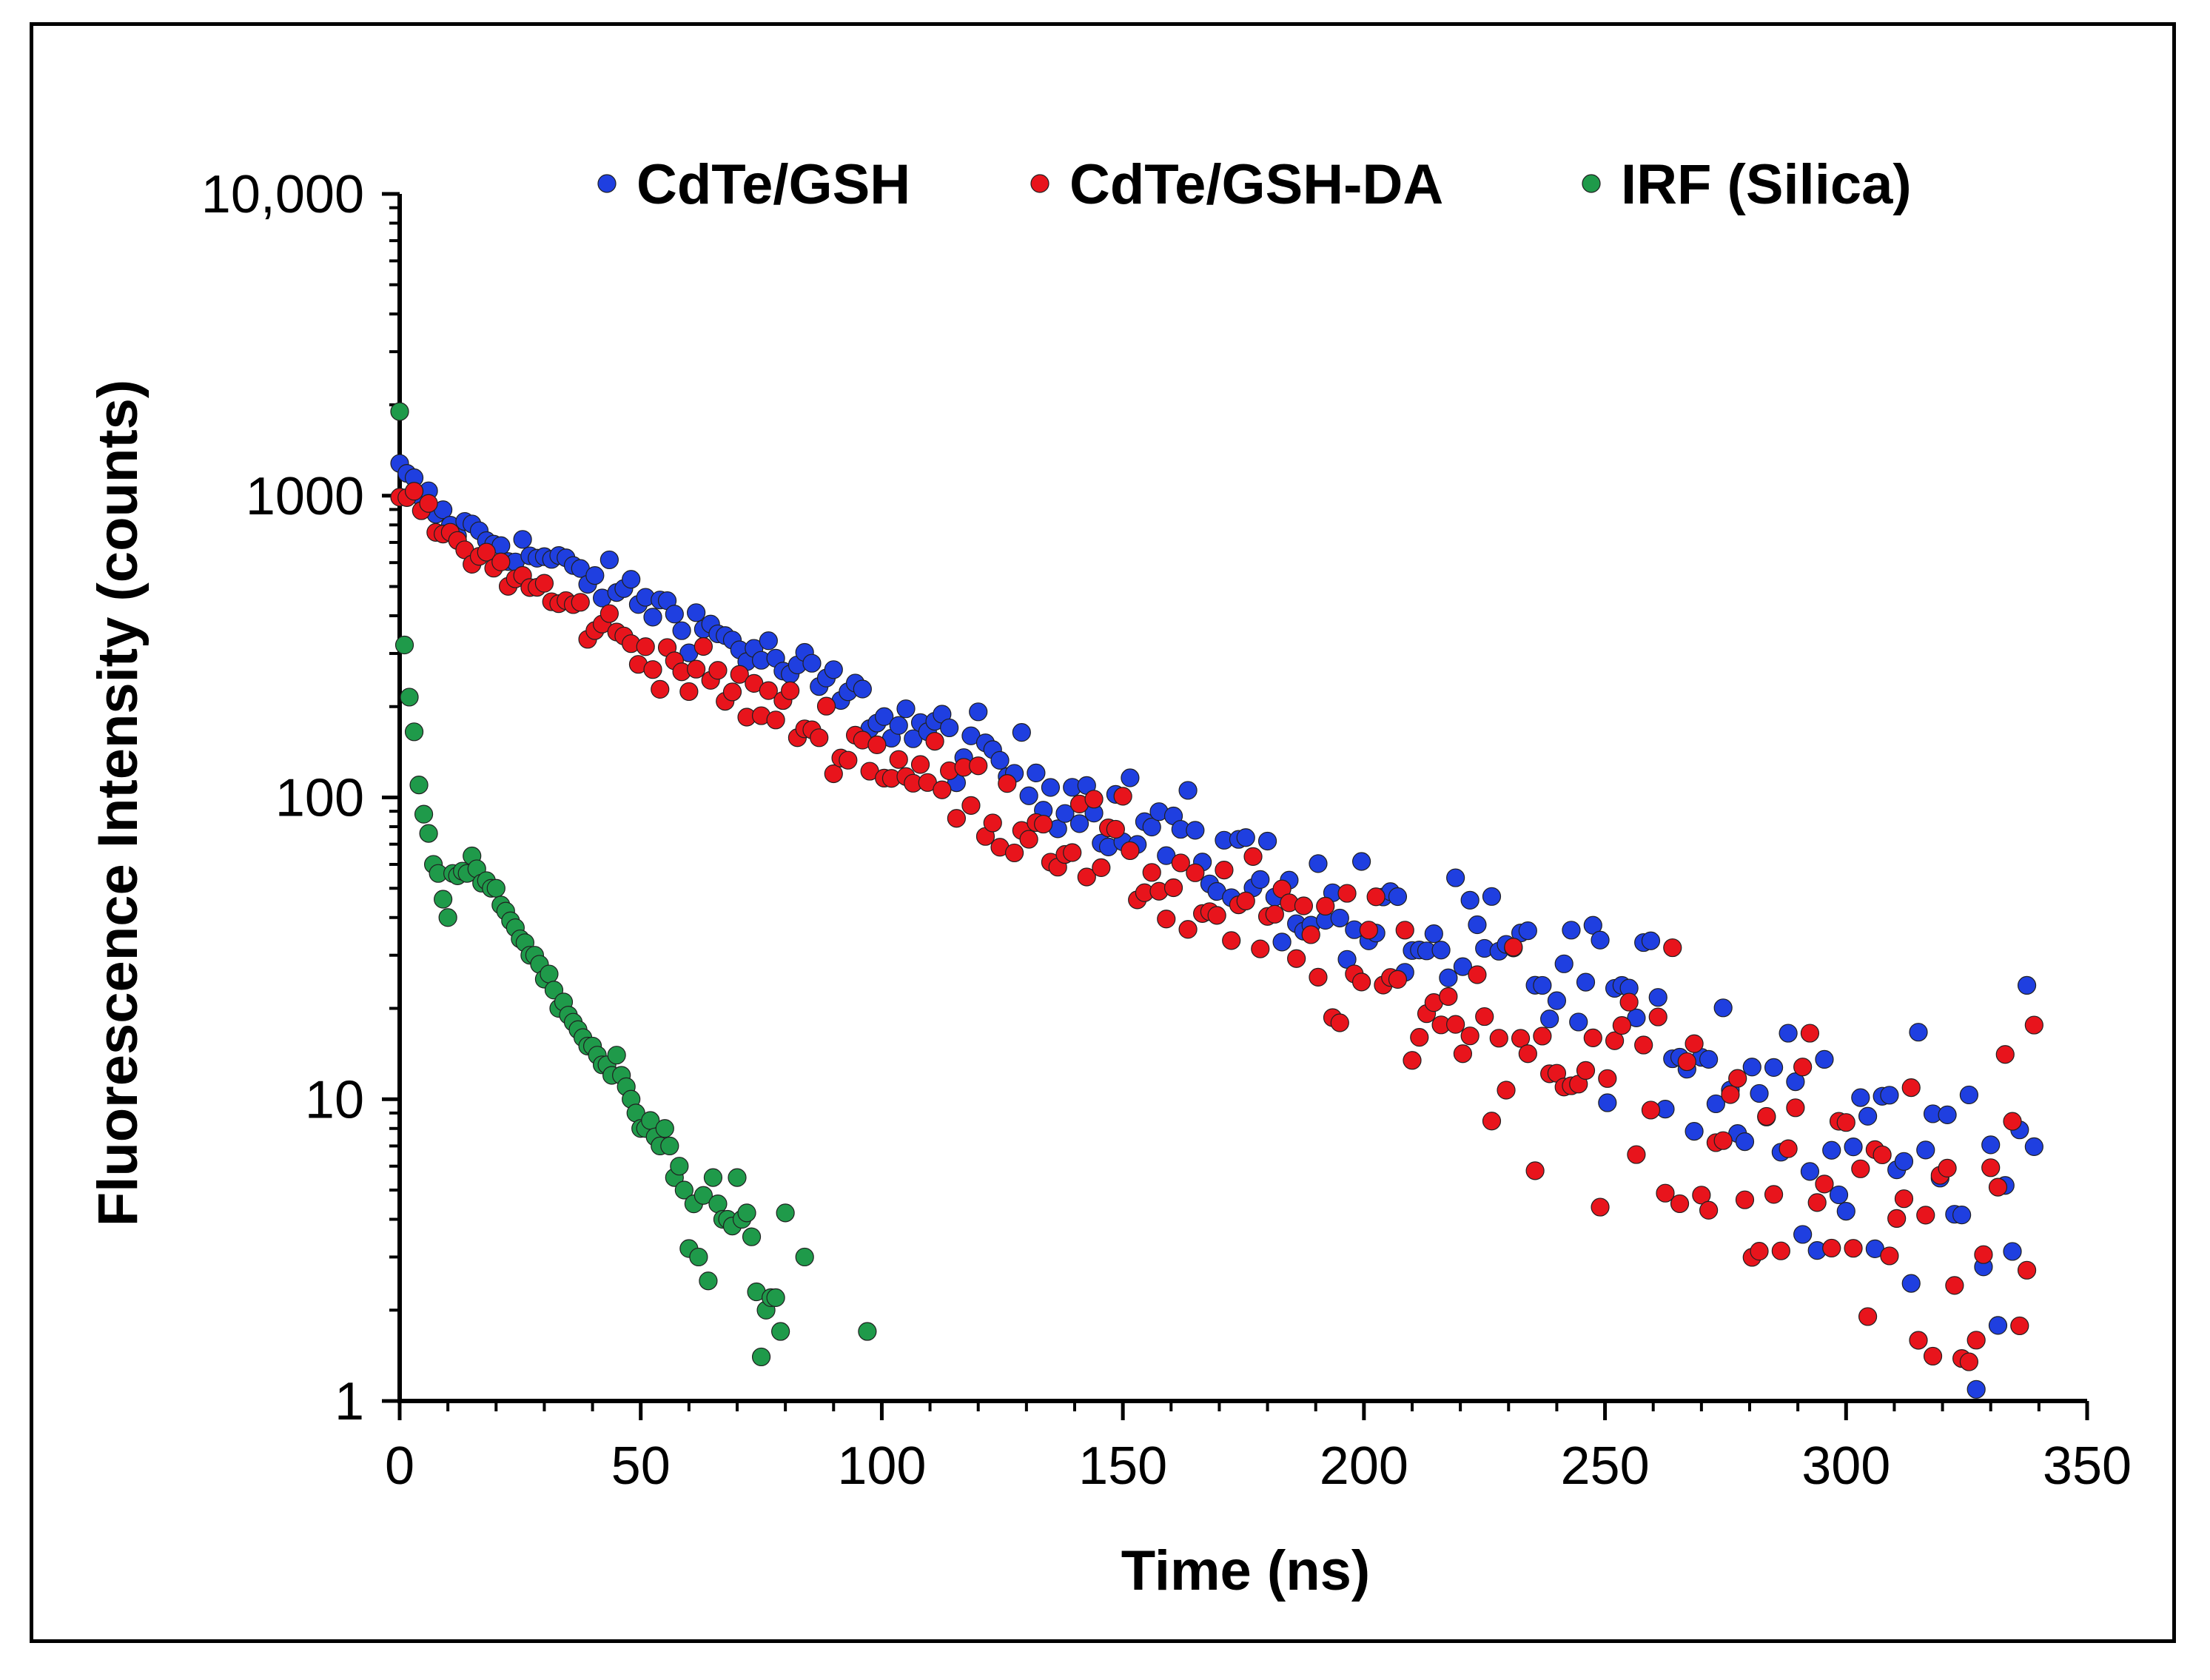 This screenshot has height=1680, width=2210. What do you see at coordinates (305, 496) in the screenshot?
I see `y-tick-label: 1000` at bounding box center [305, 496].